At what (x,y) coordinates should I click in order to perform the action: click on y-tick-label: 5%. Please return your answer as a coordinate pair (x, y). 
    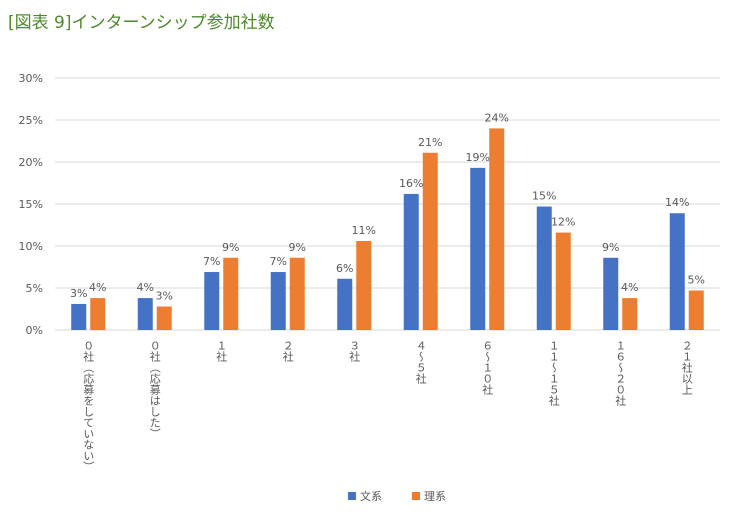
    Looking at the image, I should click on (34, 288).